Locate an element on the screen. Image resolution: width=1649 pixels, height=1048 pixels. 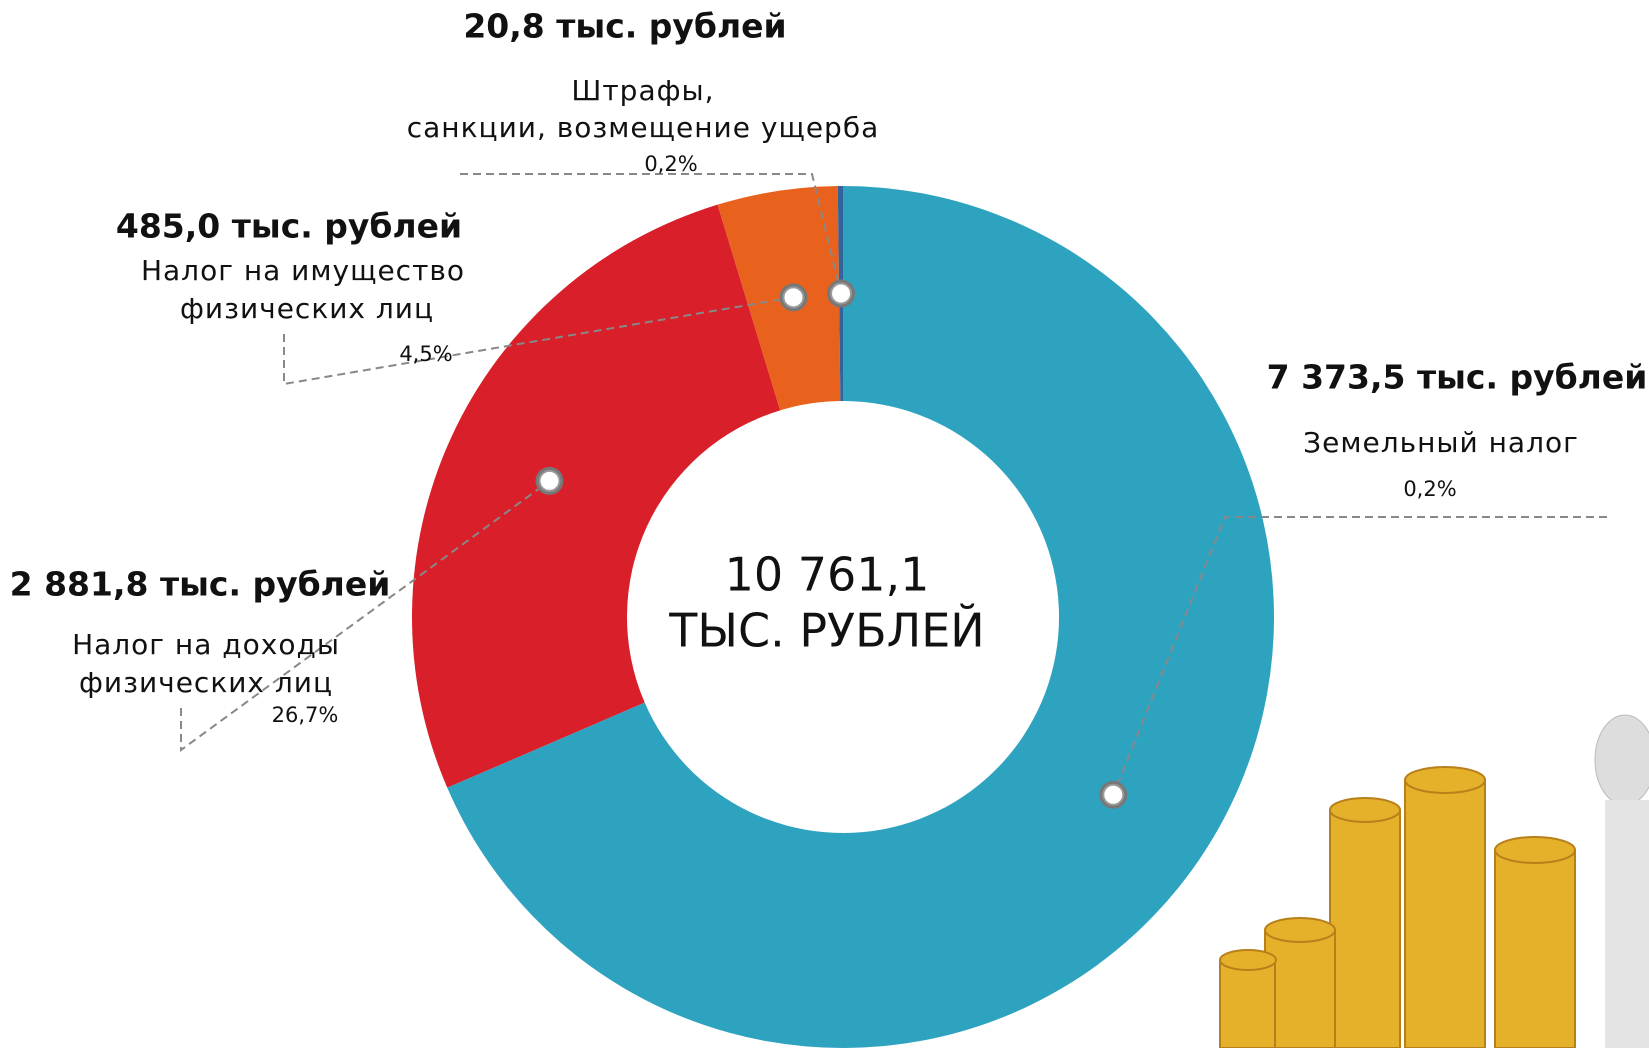
category-label: Налог на доходы физических лиц is located at coordinates (206, 663).